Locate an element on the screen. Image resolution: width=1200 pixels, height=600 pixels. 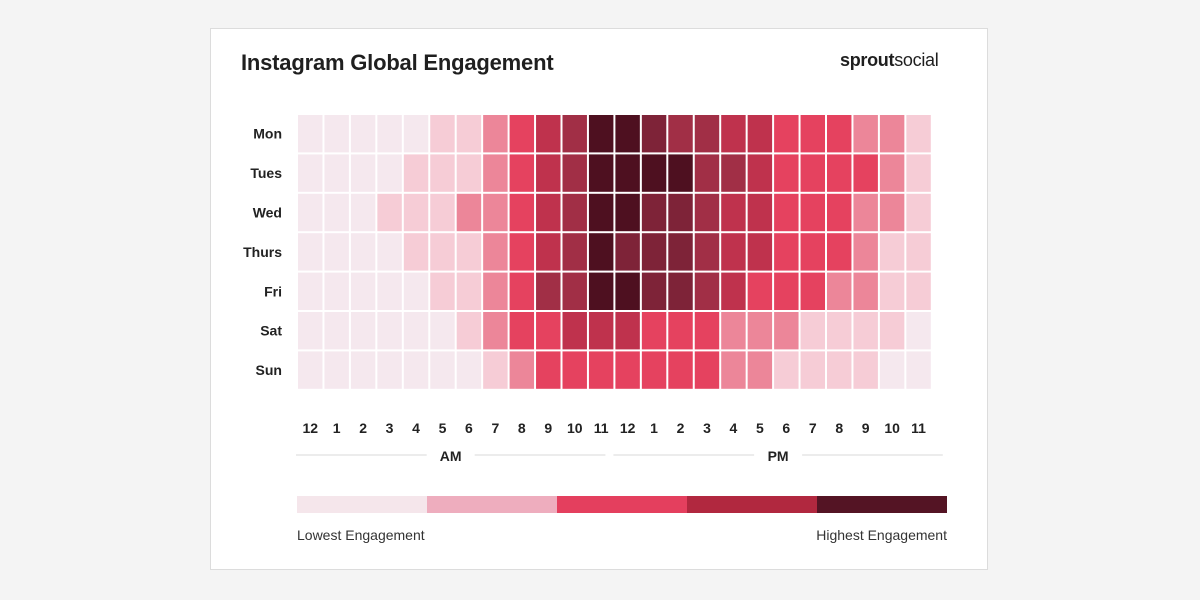
brand-logo-bold: sprout is located at coordinates (867, 60).